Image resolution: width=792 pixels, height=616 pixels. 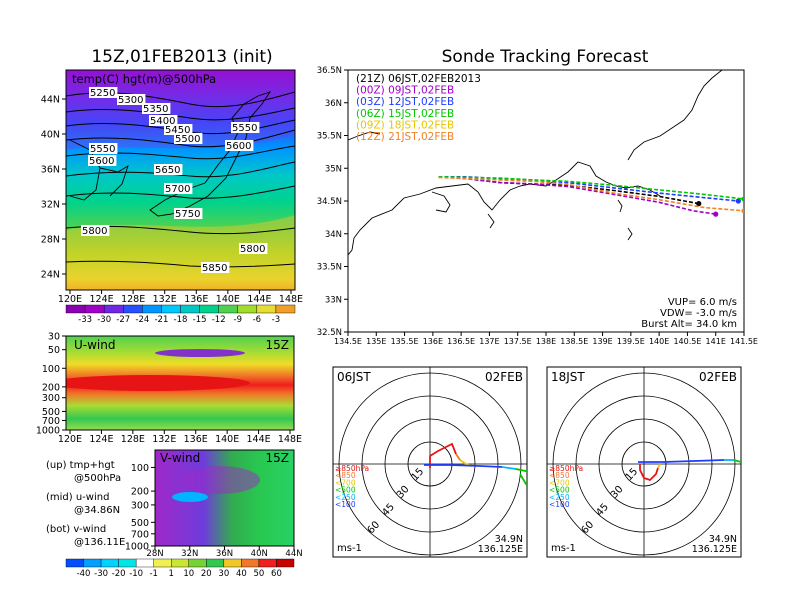 What do you see at coordinates (167, 170) in the screenshot?
I see `contour-label: 5650` at bounding box center [167, 170].